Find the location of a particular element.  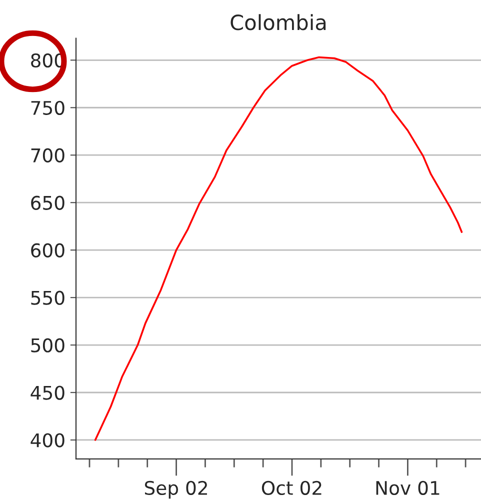

x-tick-label: Sep 02 is located at coordinates (175, 489).